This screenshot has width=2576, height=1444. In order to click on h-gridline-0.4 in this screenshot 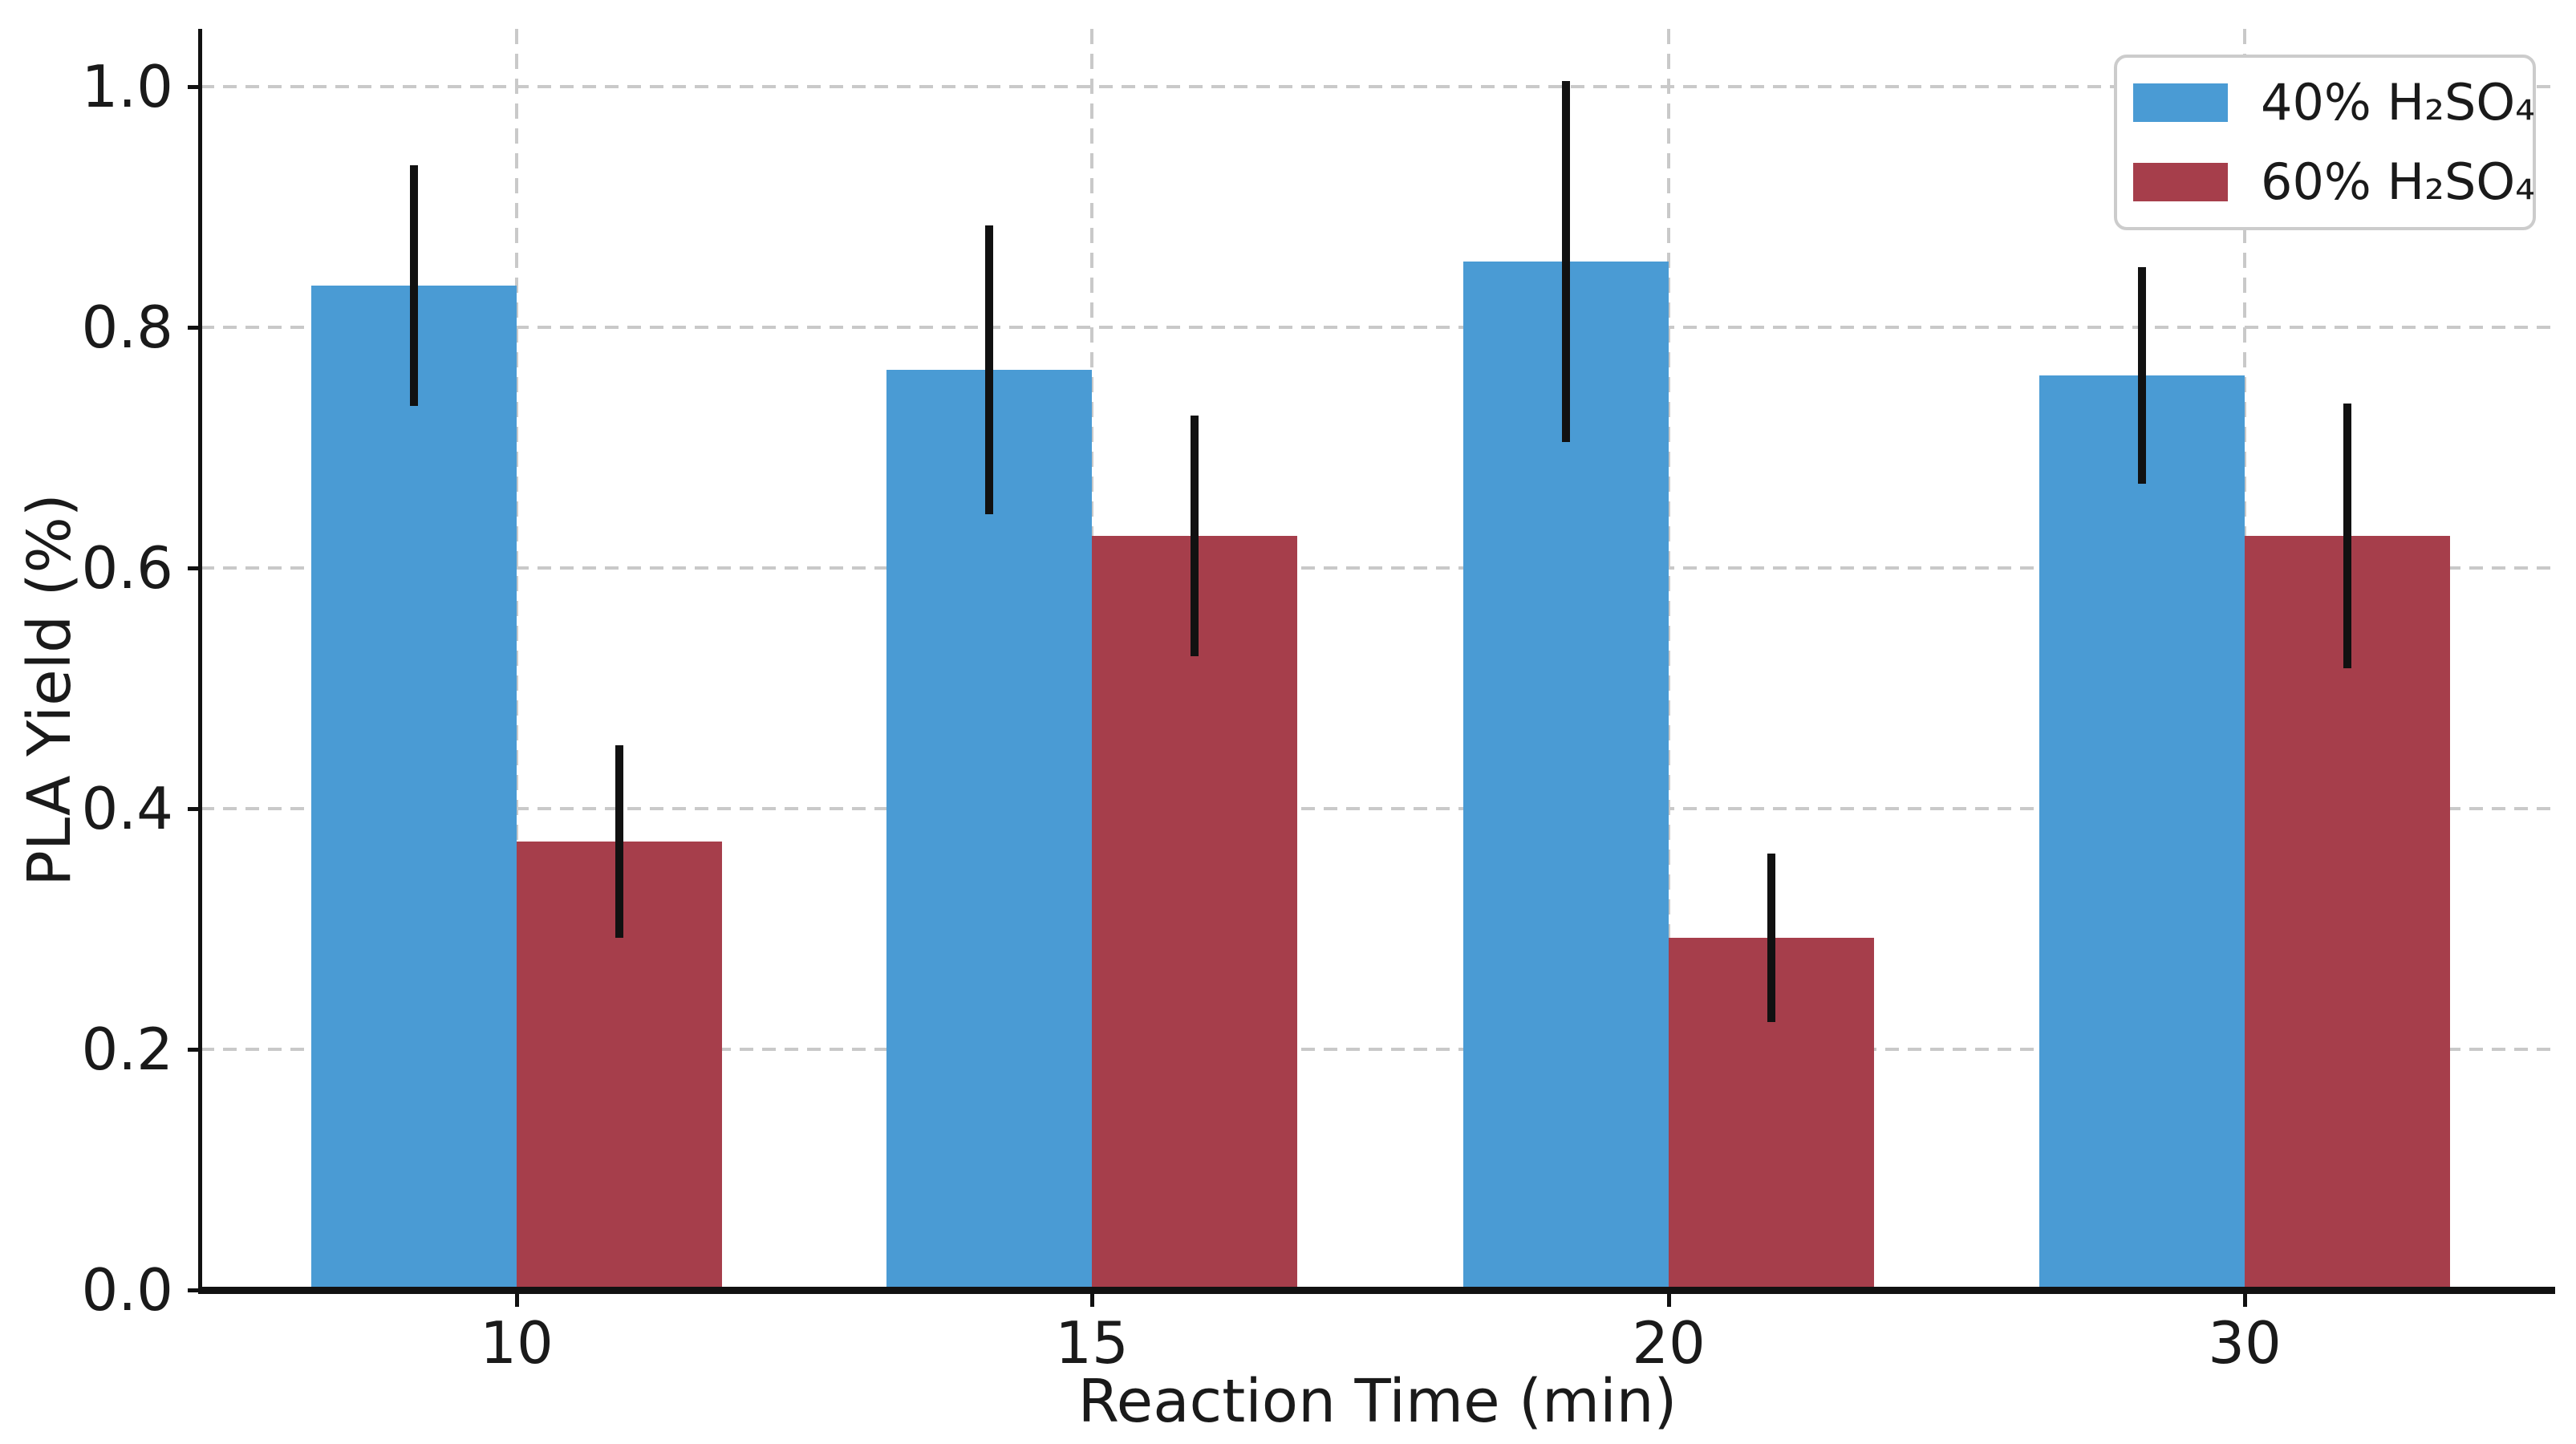, I will do `click(1378, 808)`.